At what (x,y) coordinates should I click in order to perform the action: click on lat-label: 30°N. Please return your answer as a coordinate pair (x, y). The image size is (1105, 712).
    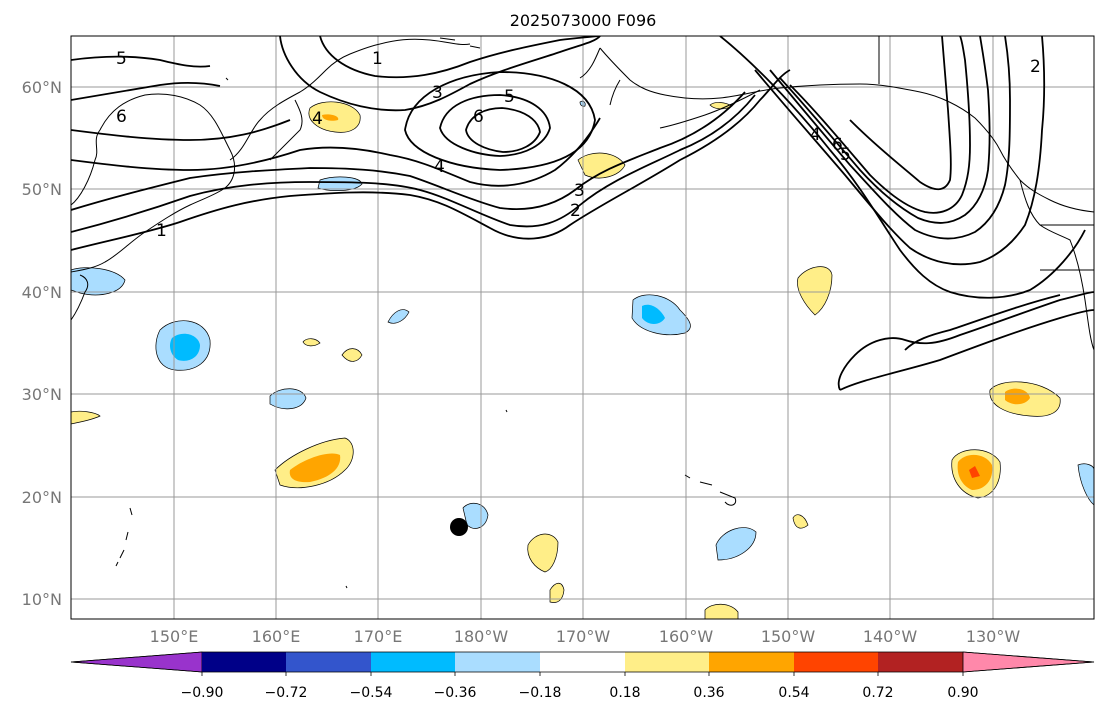
    Looking at the image, I should click on (42, 394).